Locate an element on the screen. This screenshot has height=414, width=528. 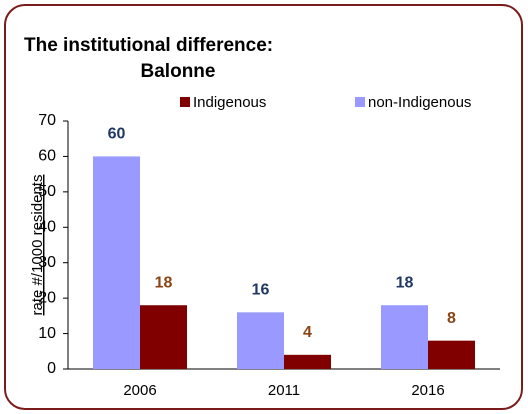
data-label: 16 is located at coordinates (261, 290).